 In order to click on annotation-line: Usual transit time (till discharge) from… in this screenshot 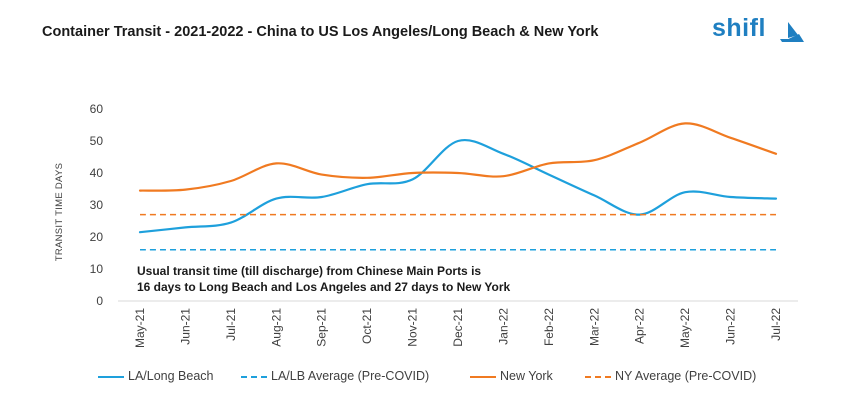, I will do `click(309, 271)`.